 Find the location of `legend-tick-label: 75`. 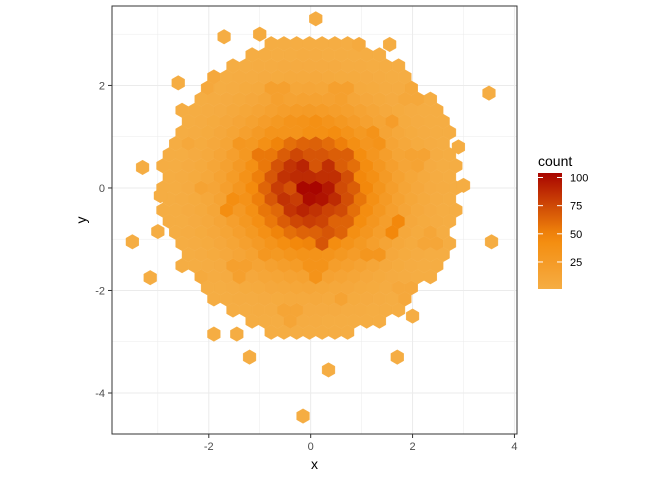

legend-tick-label: 75 is located at coordinates (576, 207).